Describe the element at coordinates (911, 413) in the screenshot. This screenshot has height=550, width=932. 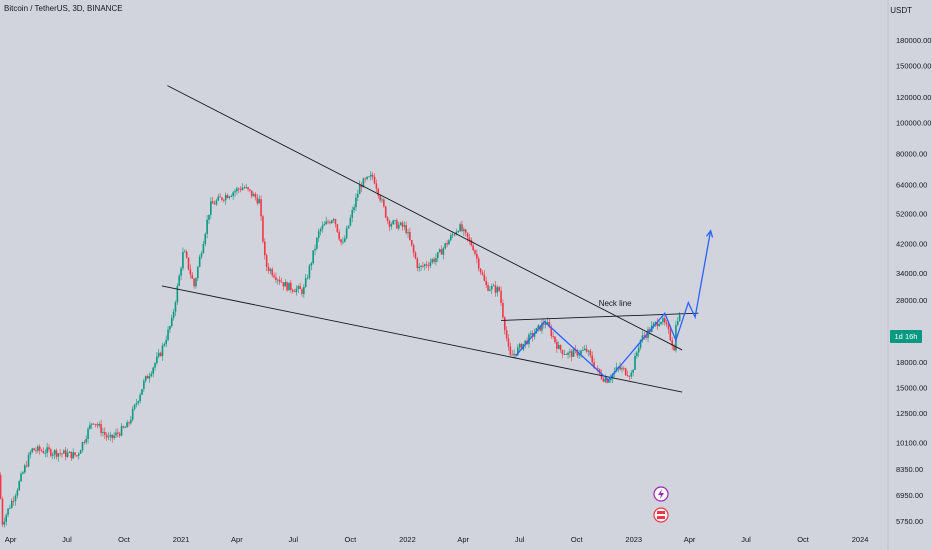
I see `y-tick-label: 12500.00` at that location.